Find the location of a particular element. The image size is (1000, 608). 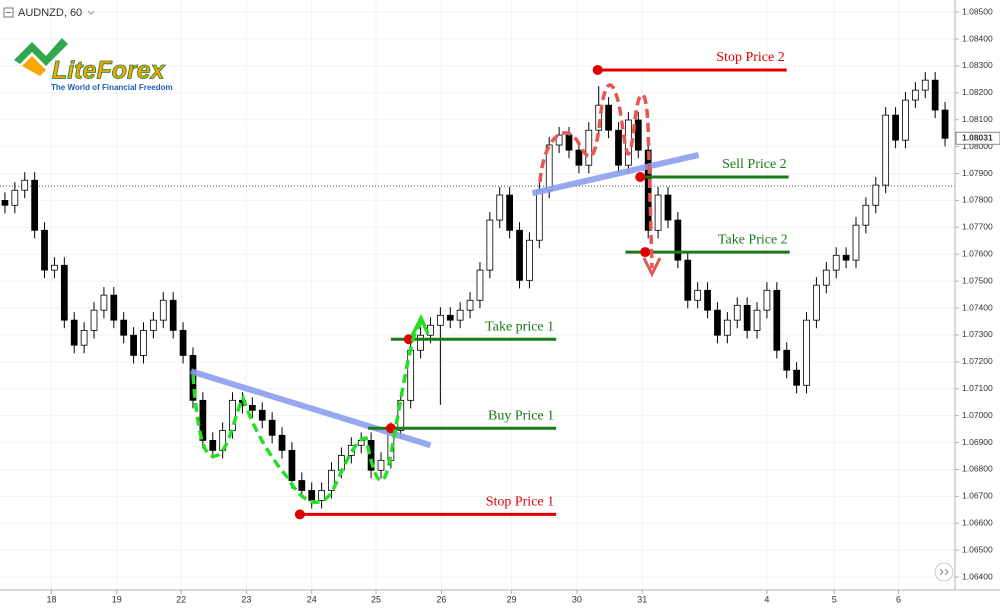

level-label: Buy Price 1 is located at coordinates (521, 416).